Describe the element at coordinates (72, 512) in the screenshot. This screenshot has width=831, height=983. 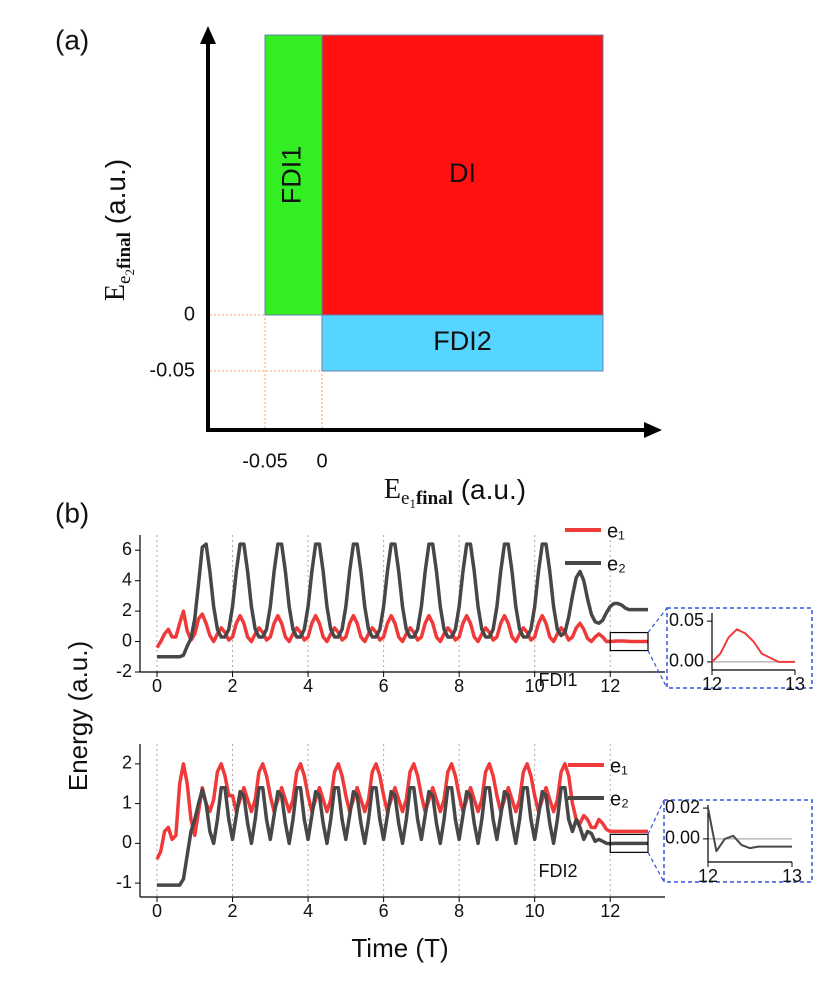
I see `panel-label: (b)` at that location.